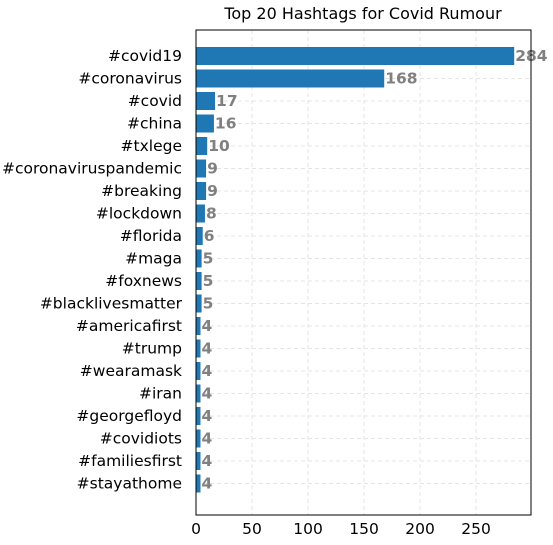  I want to click on value-label: 6, so click(209, 236).